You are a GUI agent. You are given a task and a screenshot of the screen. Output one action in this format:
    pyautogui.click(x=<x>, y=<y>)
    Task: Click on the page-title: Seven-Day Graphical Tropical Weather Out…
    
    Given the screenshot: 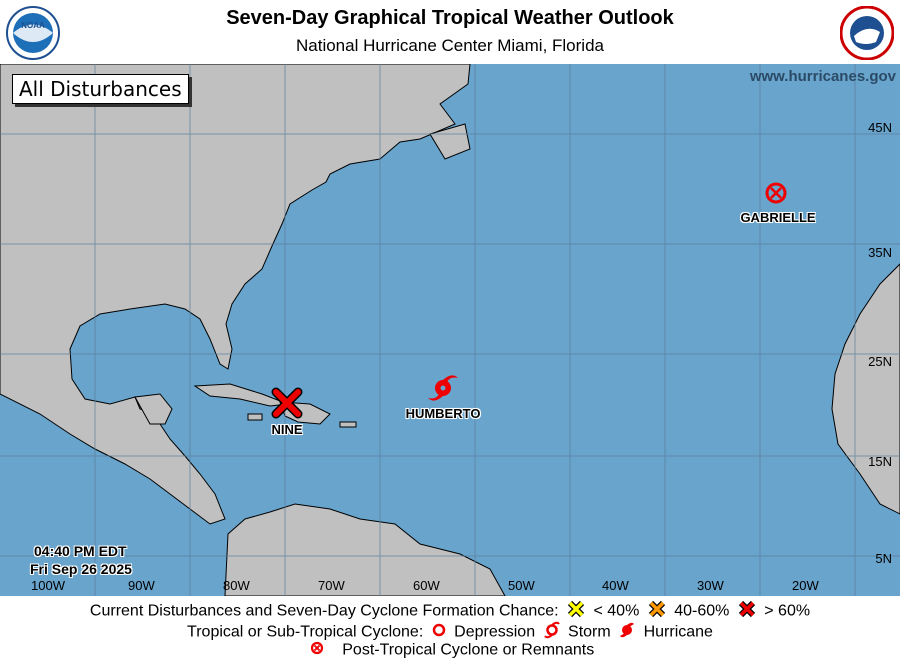 What is the action you would take?
    pyautogui.click(x=450, y=18)
    